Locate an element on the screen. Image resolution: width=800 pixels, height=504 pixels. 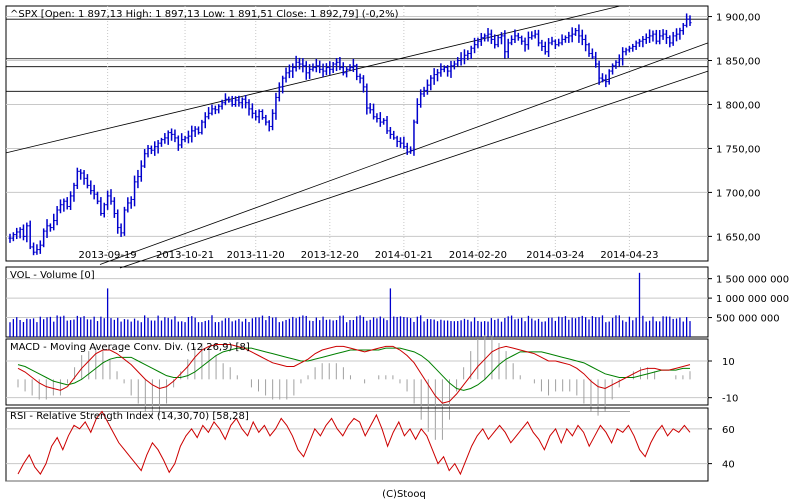
price-x-tick-label: 2014-01-21 is located at coordinates (404, 255).